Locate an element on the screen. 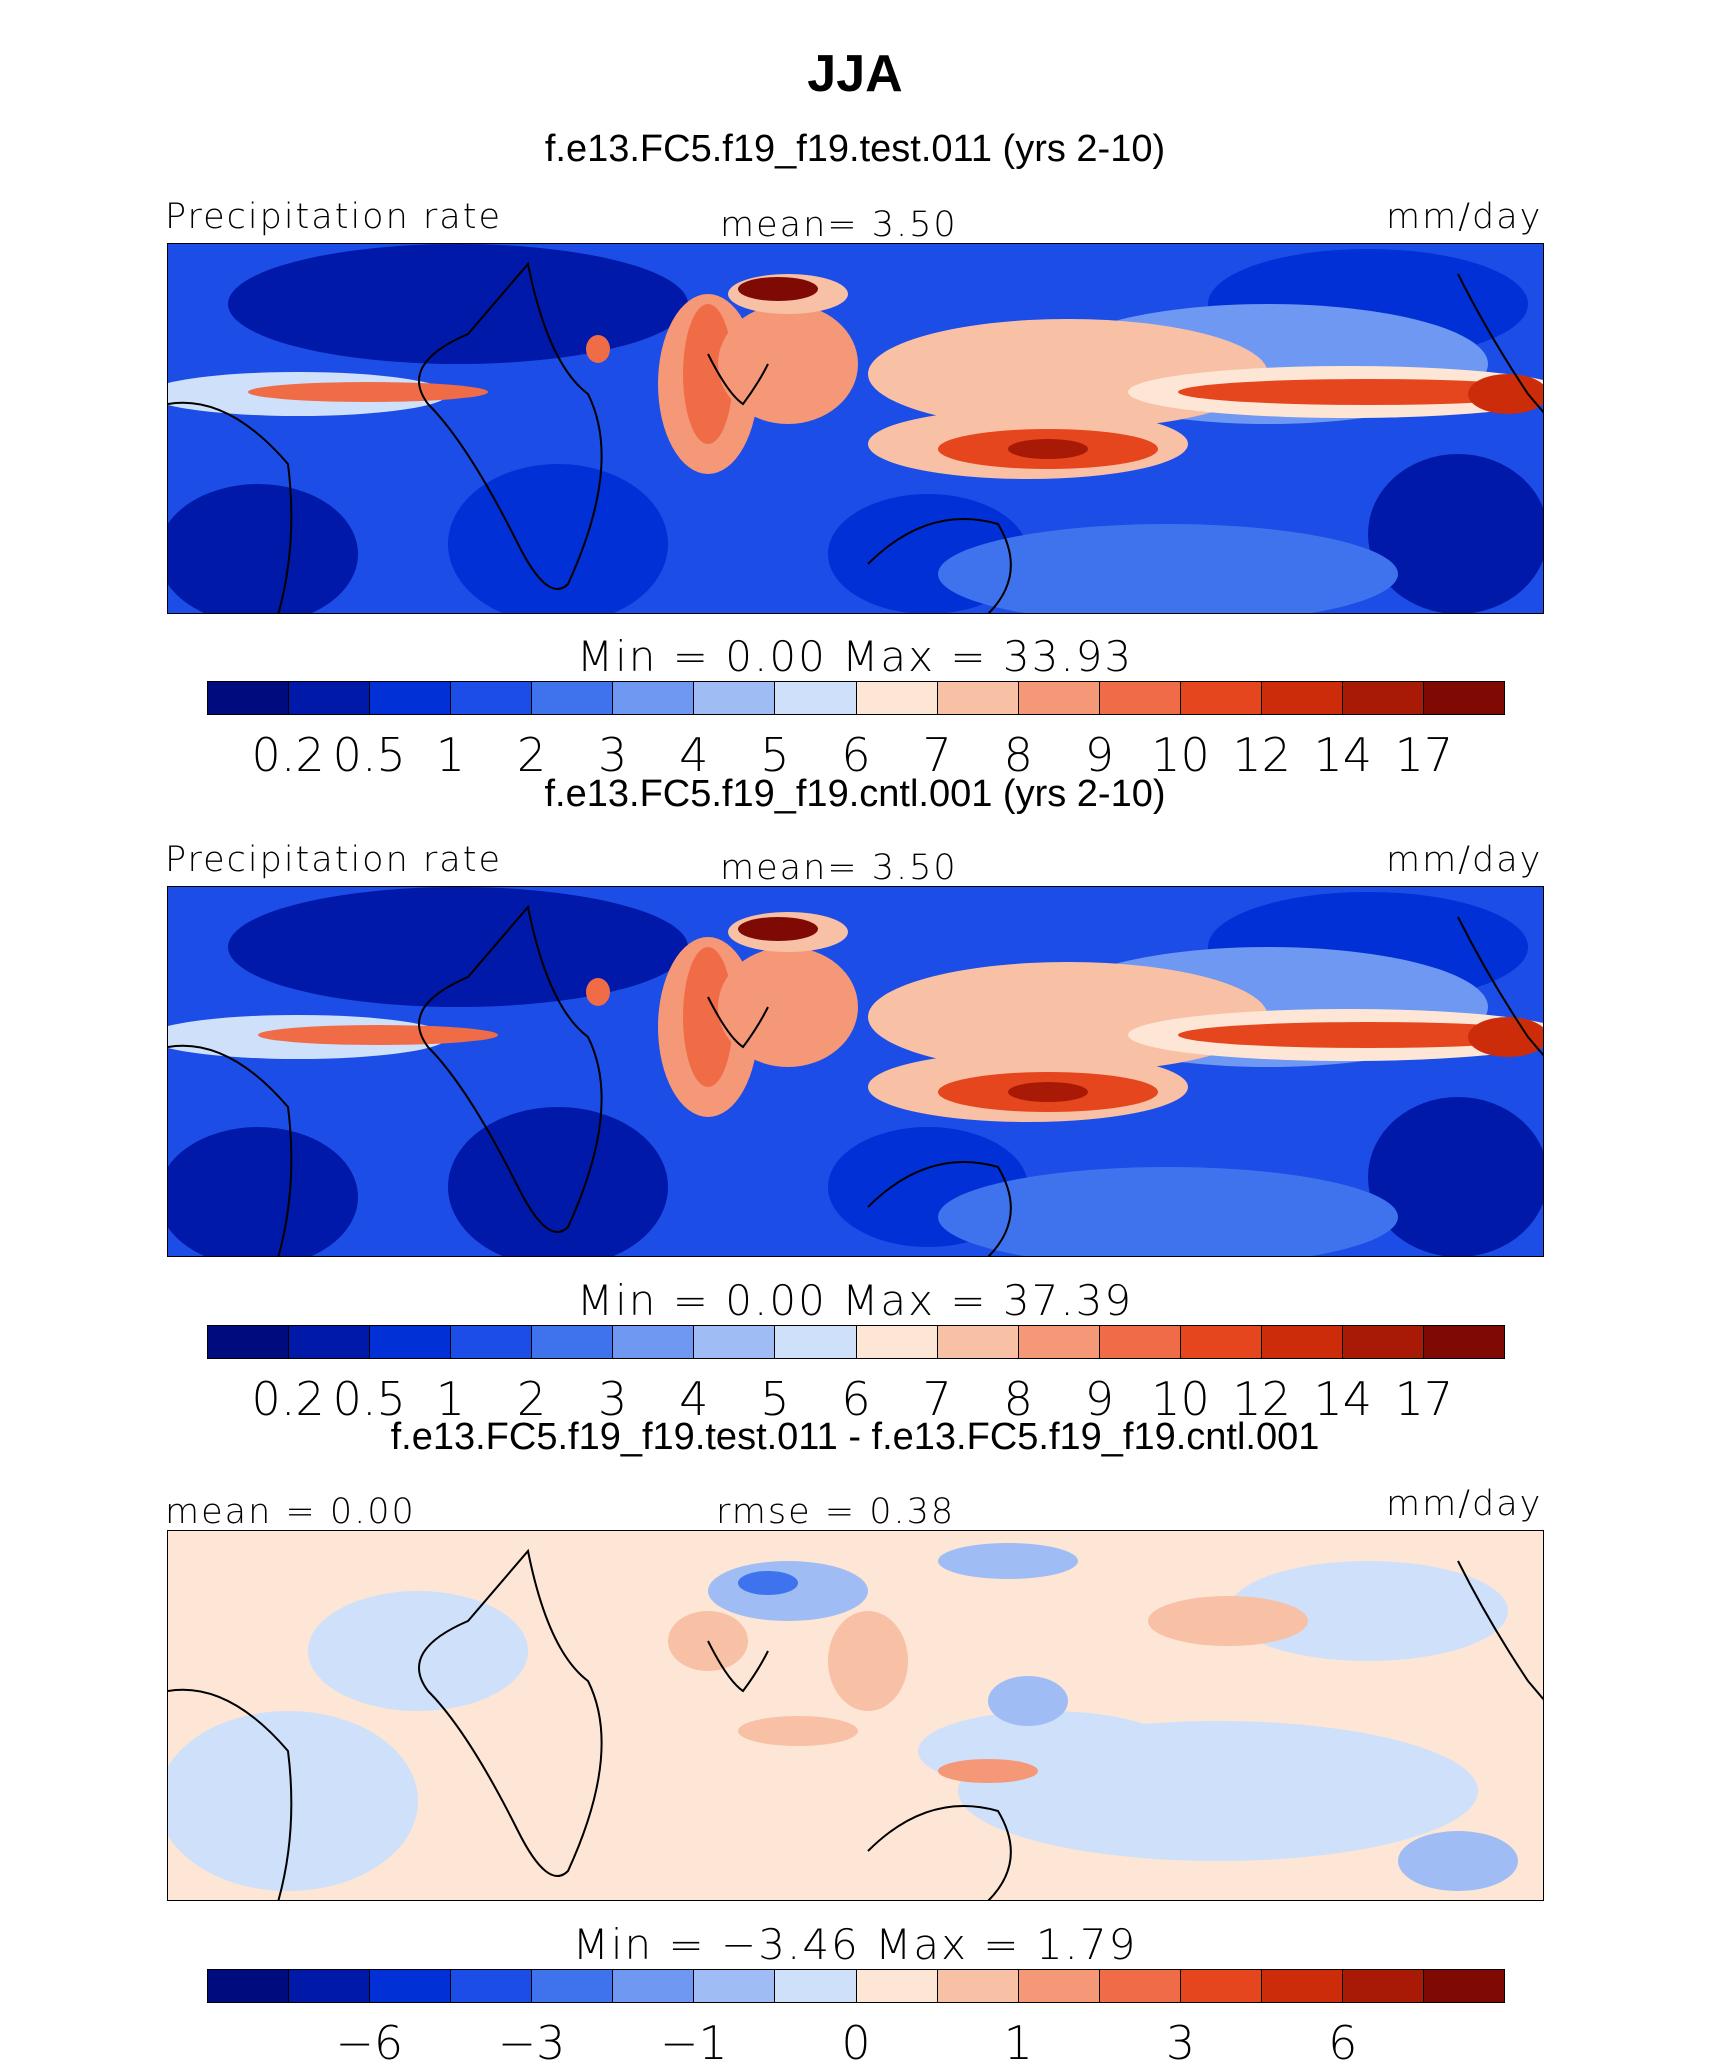  panel2-minmax: Min = 0.00 Max = 37.39 is located at coordinates (855, 1300).